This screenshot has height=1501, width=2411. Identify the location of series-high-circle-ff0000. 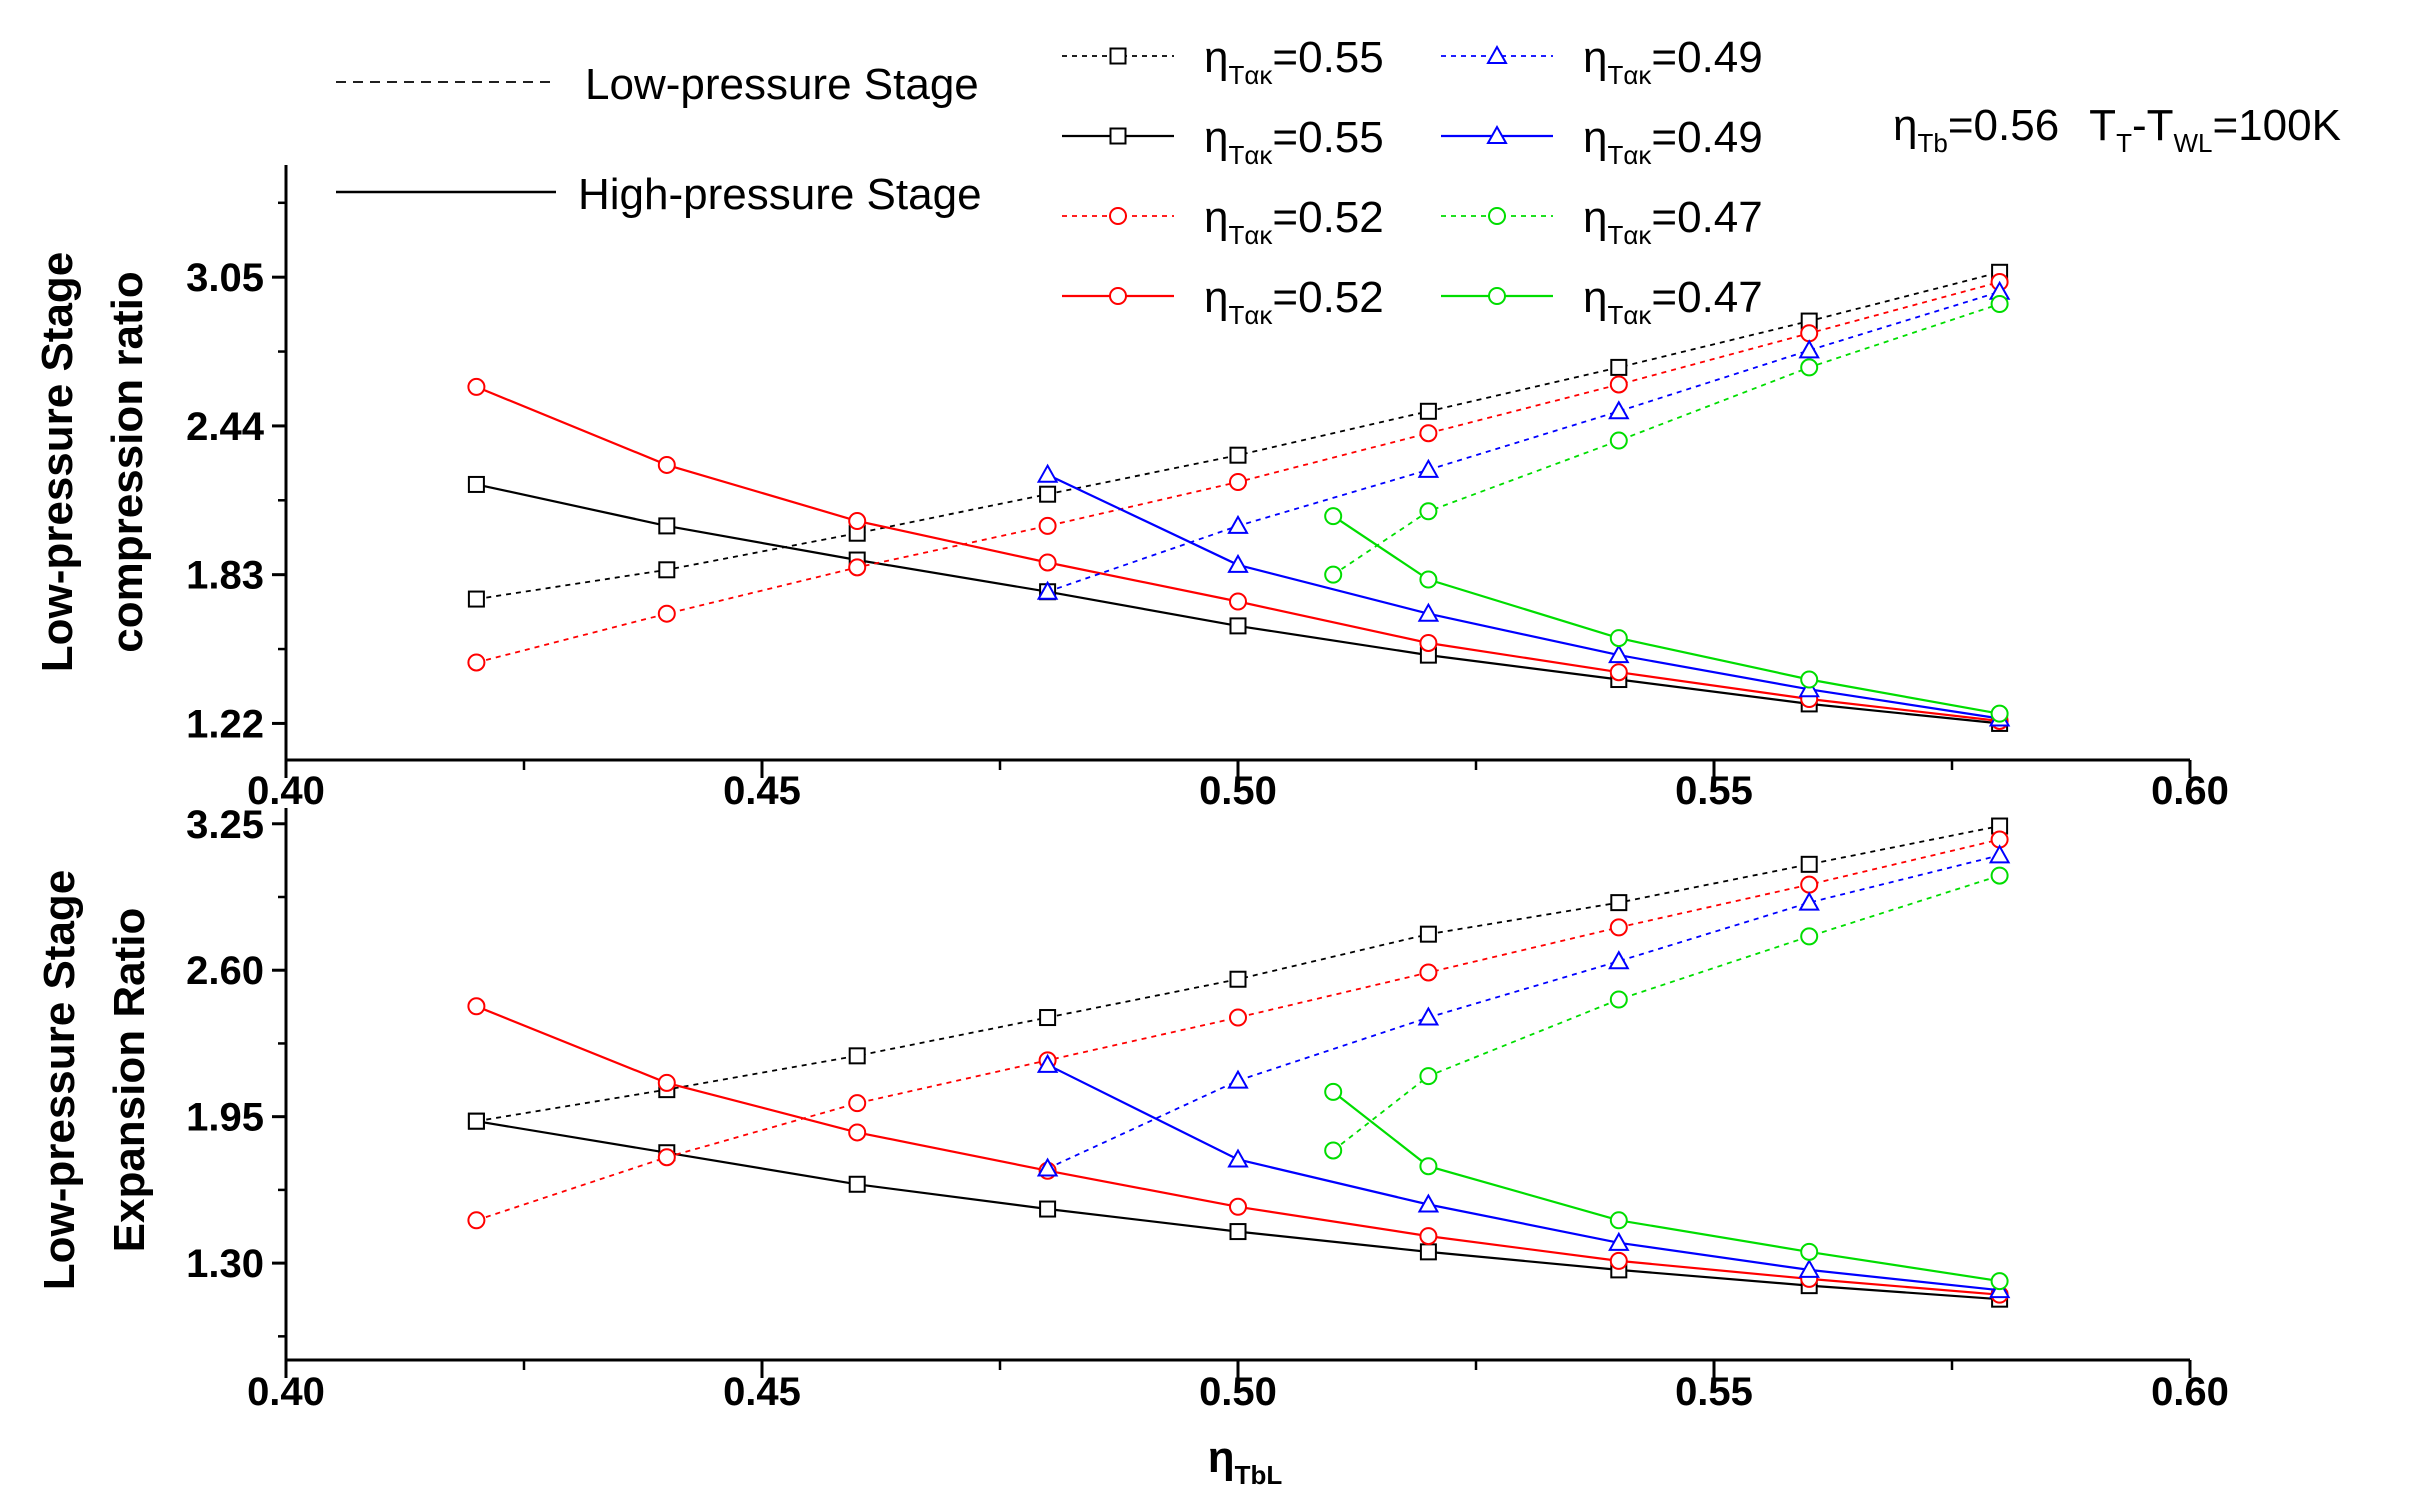
(1238, 1150).